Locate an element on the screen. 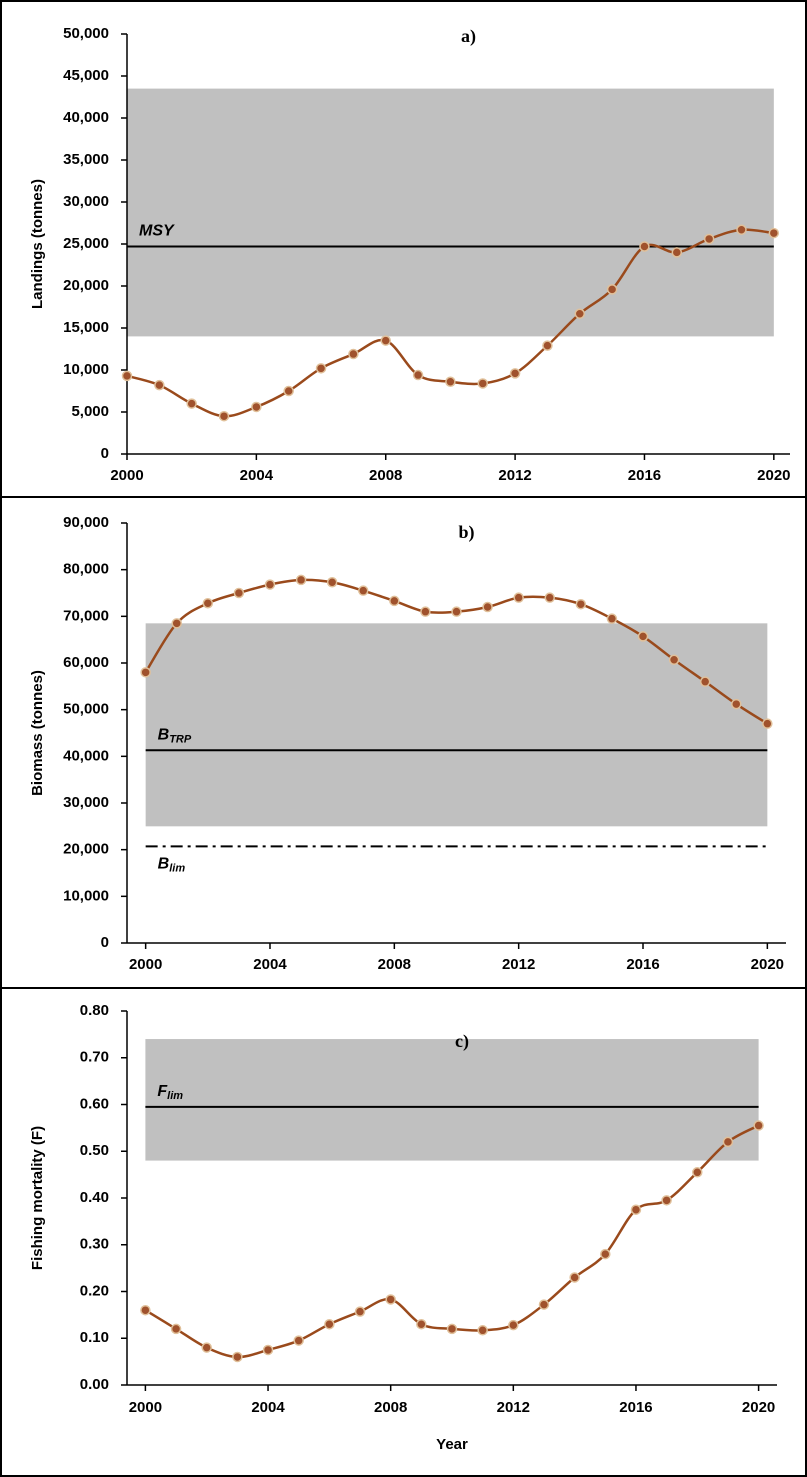  y-tick-label: 0.80 is located at coordinates (94, 1010).